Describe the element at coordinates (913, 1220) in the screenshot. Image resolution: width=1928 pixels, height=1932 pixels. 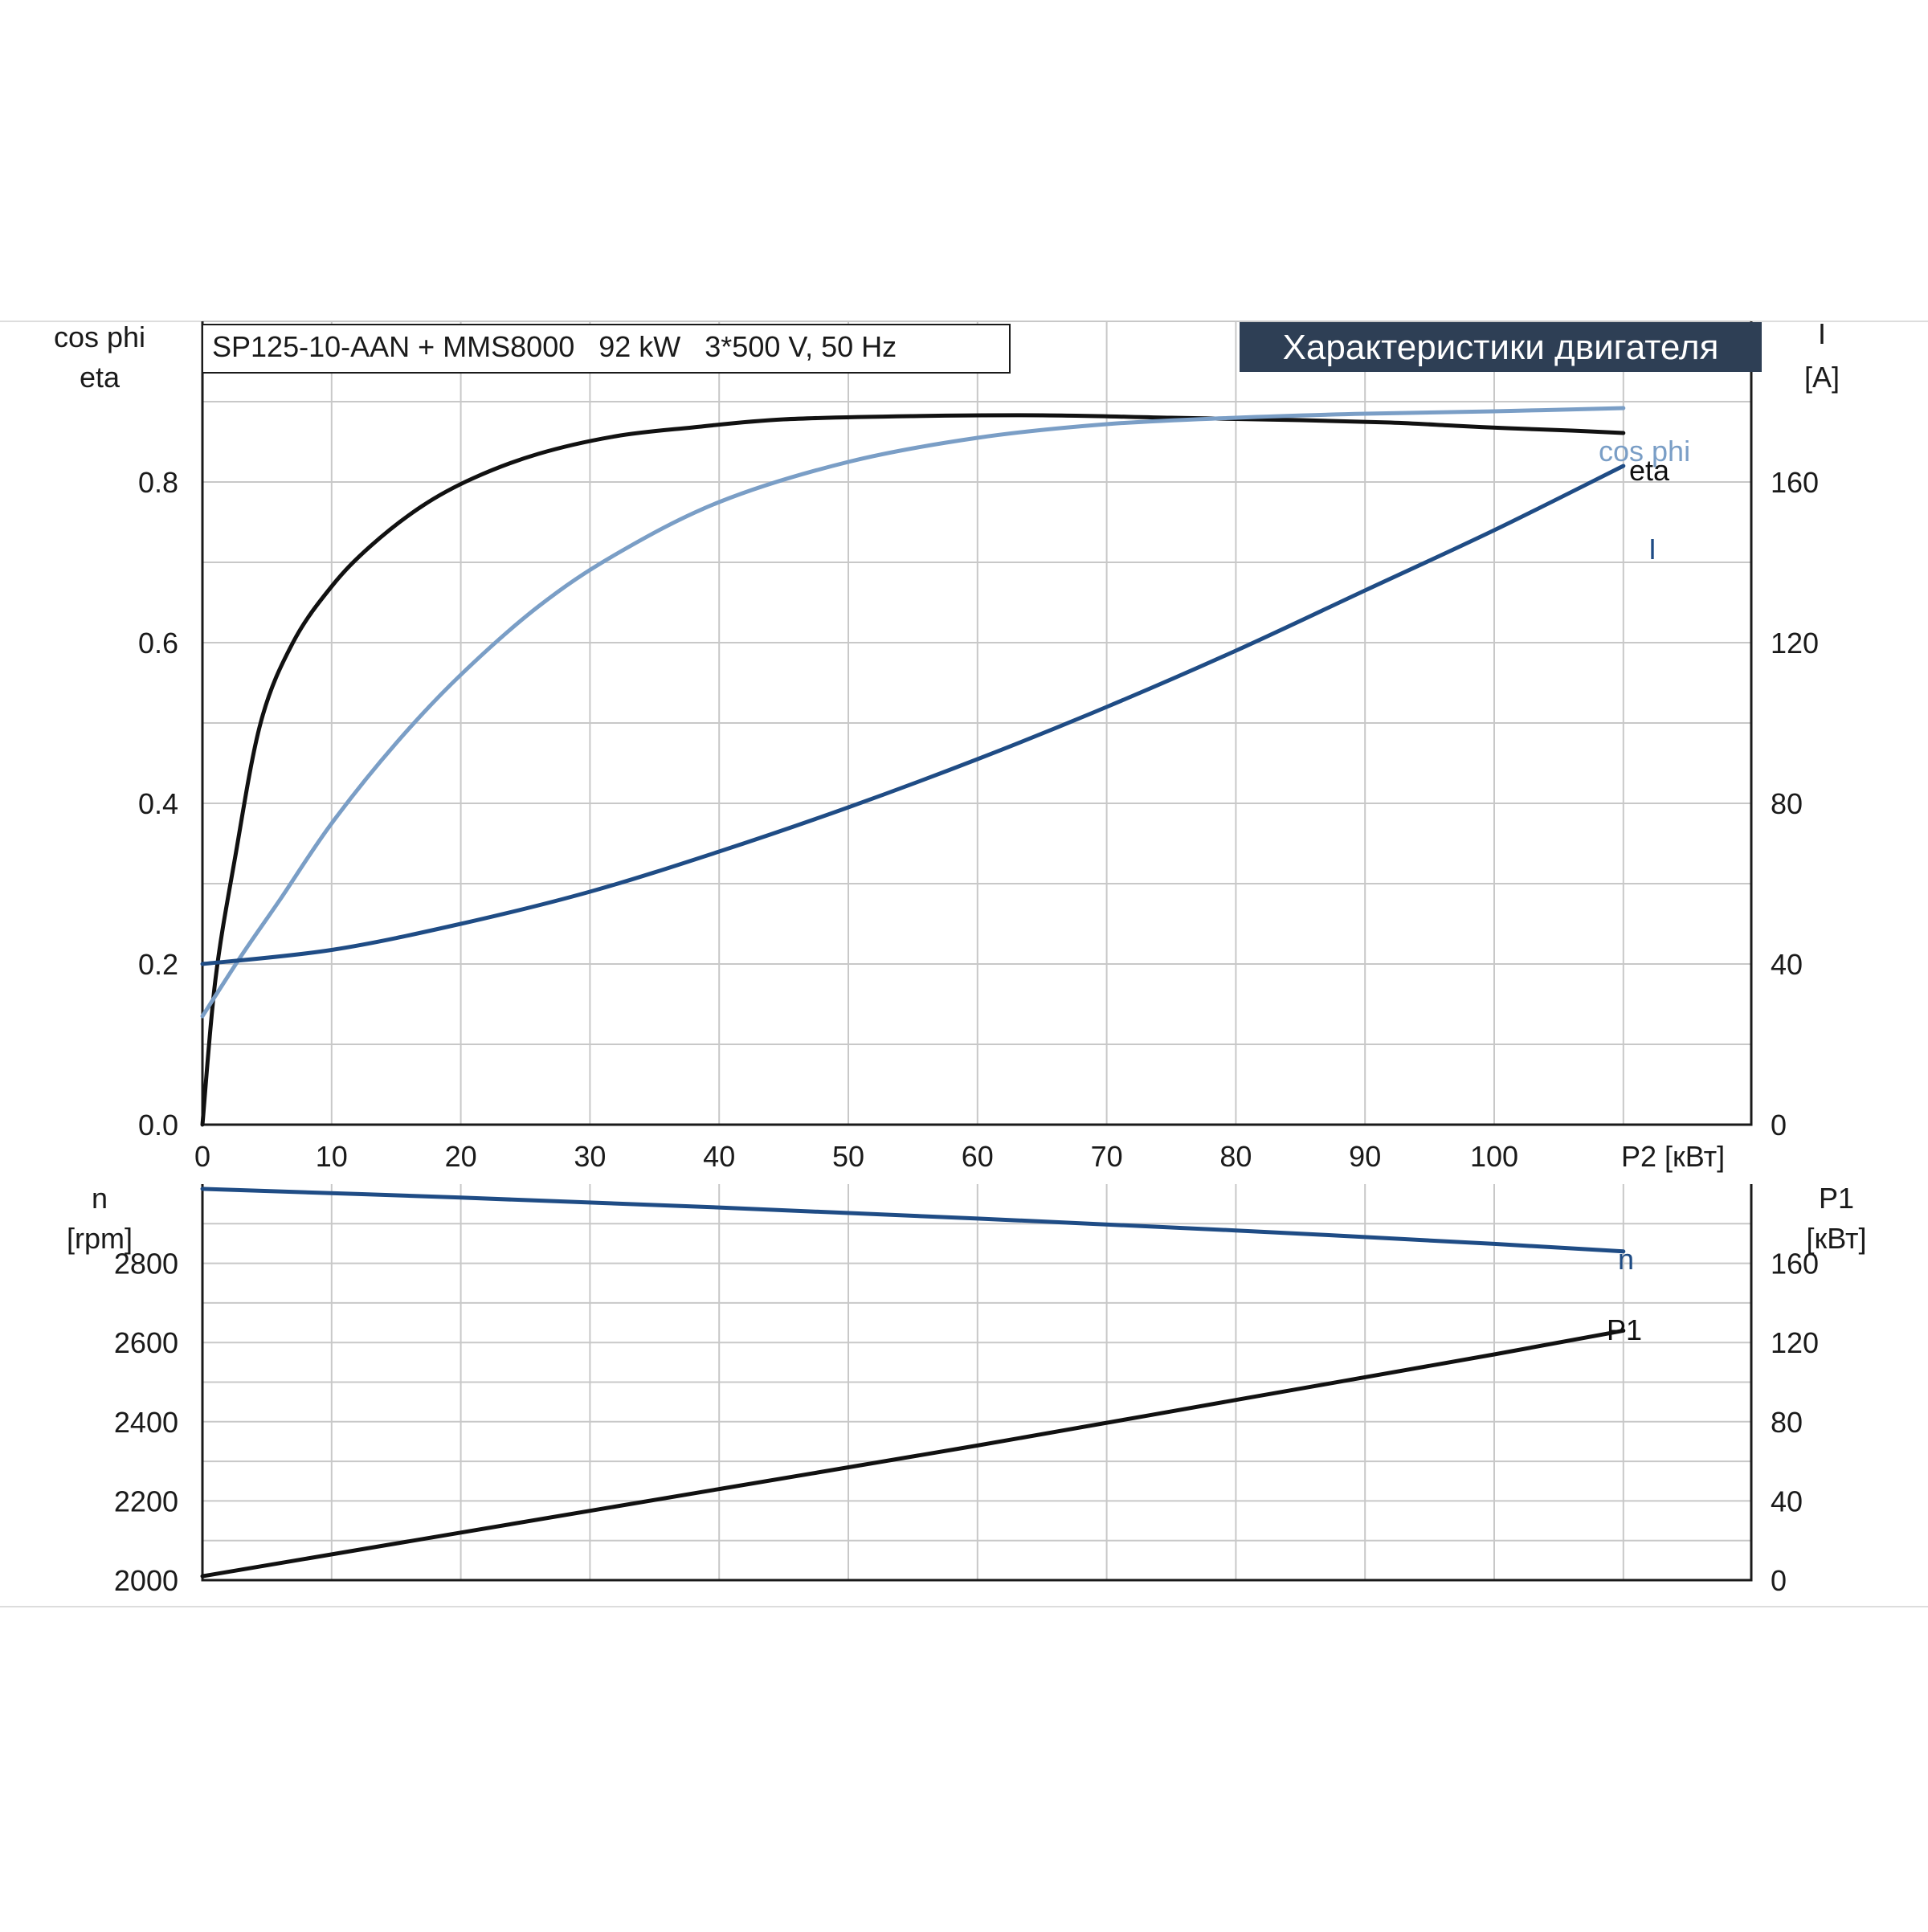
I see `series-line-n` at that location.